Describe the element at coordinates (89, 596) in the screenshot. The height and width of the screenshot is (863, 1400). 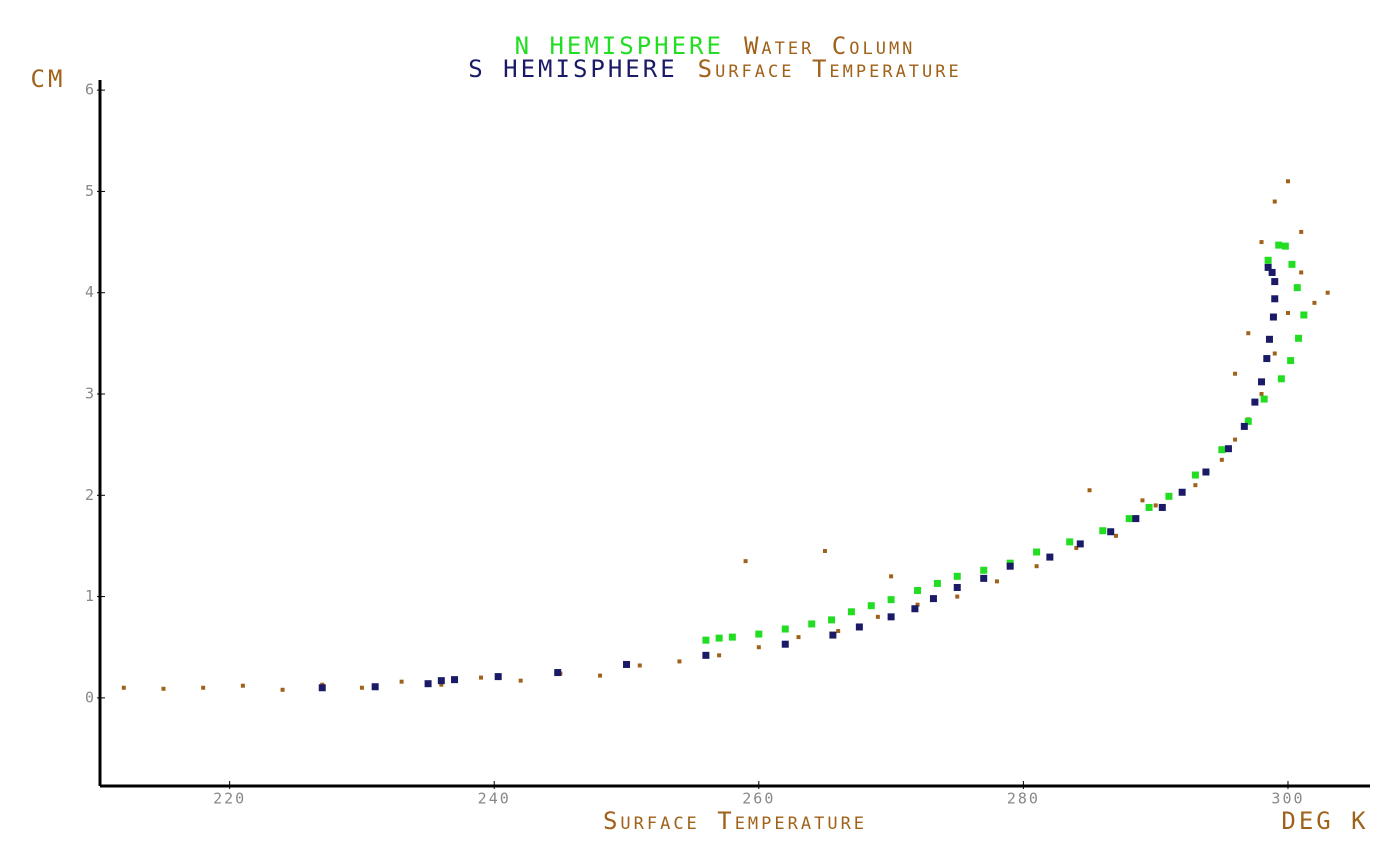
I see `y-tick-label: 1` at that location.